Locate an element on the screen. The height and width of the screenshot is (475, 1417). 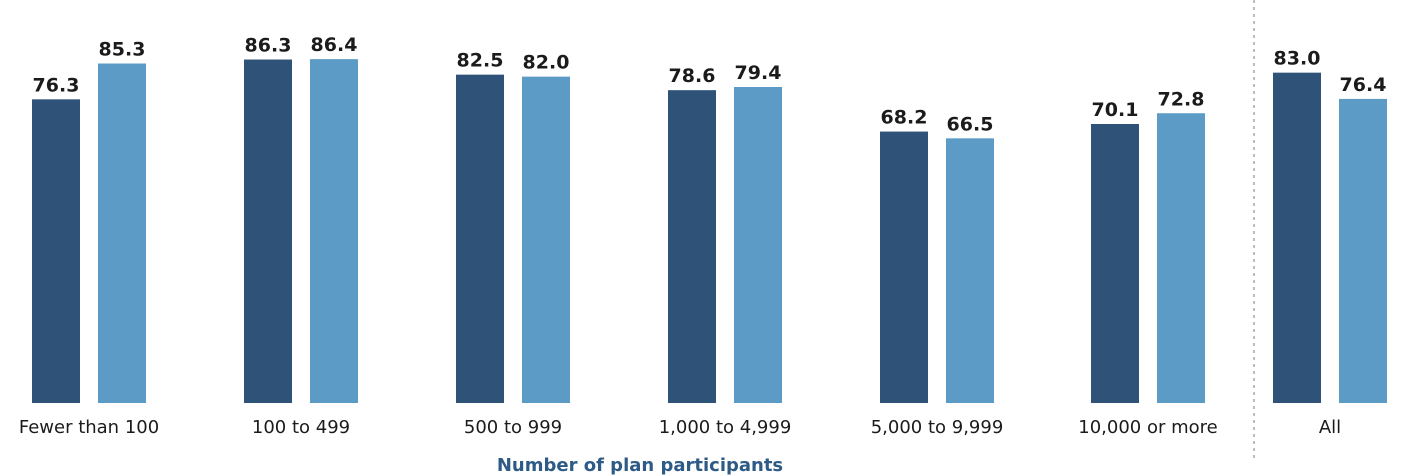
value-label-100-to-499-series-2: 86.4 is located at coordinates (334, 45).